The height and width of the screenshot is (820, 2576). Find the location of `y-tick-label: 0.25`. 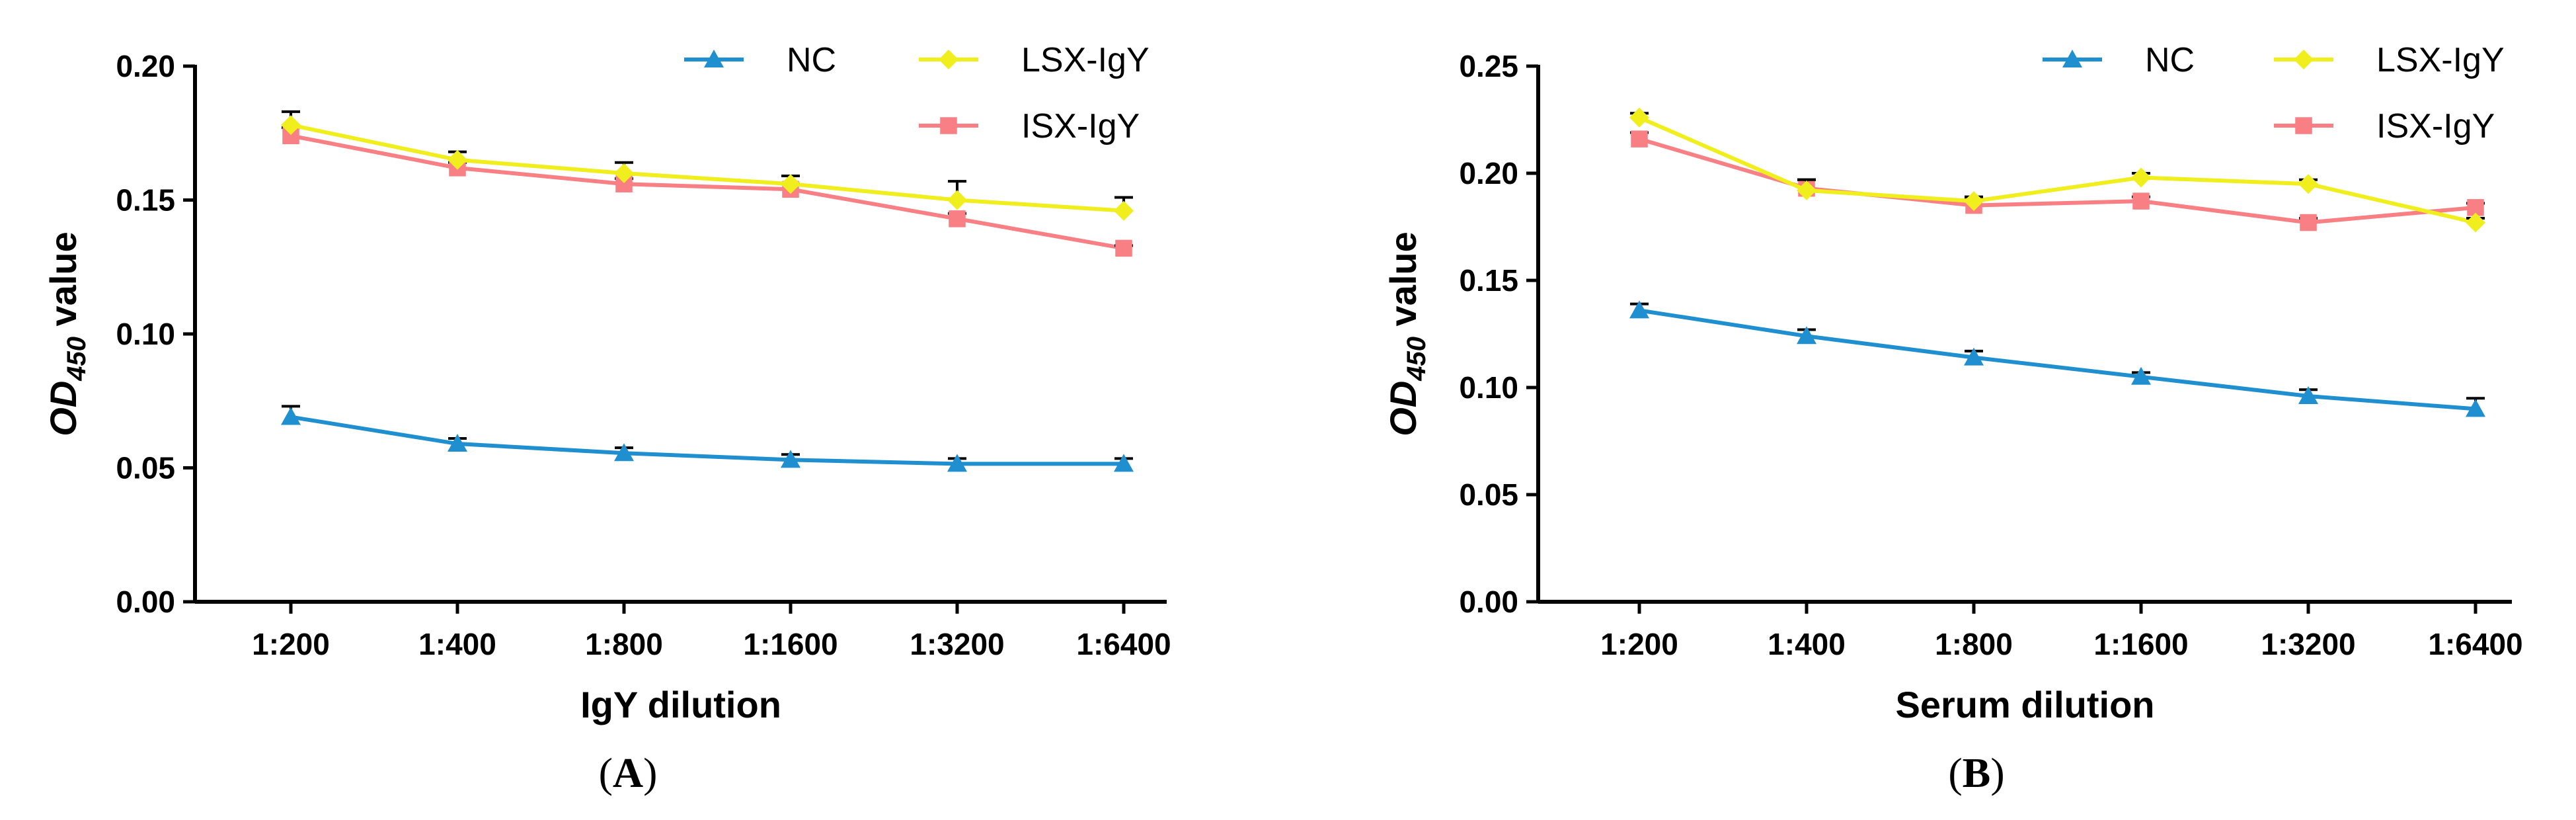

y-tick-label: 0.25 is located at coordinates (1488, 66).